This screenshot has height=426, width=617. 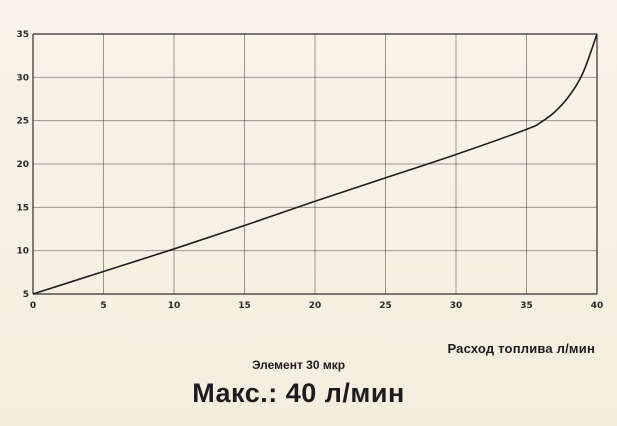 I want to click on y-tick-label: 35, so click(x=22, y=35).